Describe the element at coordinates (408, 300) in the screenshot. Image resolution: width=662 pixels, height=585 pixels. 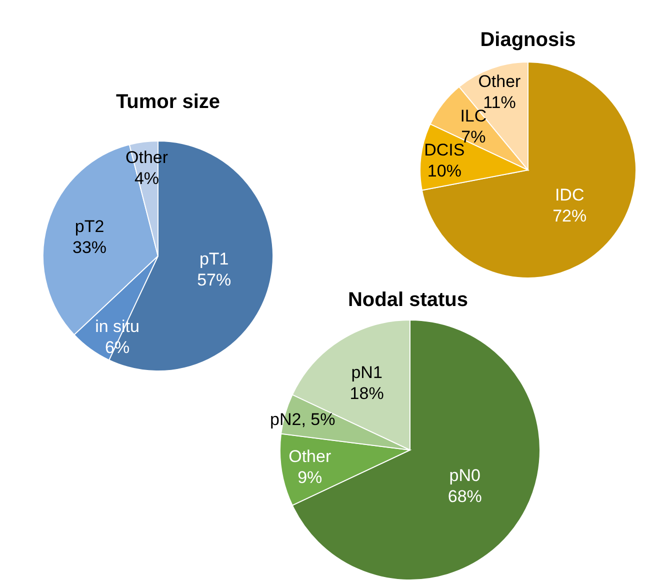
I see `chart-title: Nodal status` at that location.